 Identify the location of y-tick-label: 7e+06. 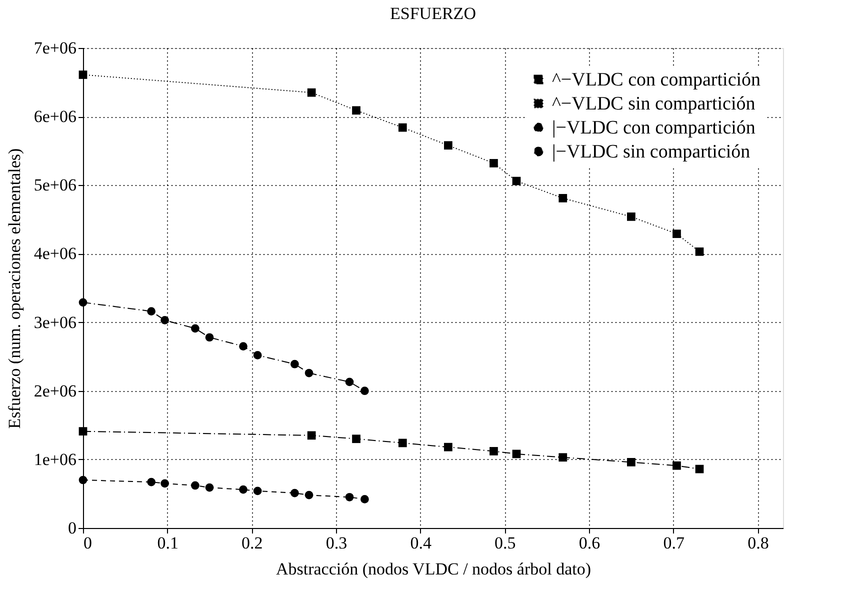
(55, 48).